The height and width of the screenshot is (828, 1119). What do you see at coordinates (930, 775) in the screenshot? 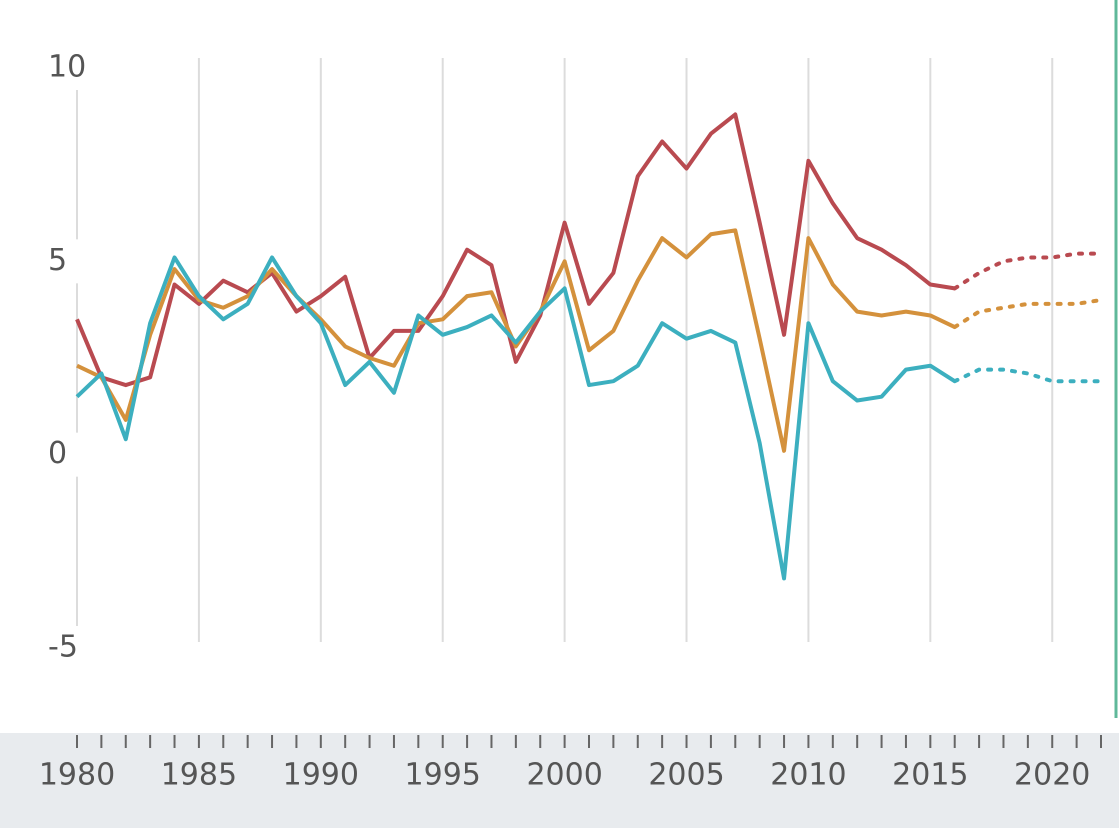
I see `x-tick-label: 2015` at bounding box center [930, 775].